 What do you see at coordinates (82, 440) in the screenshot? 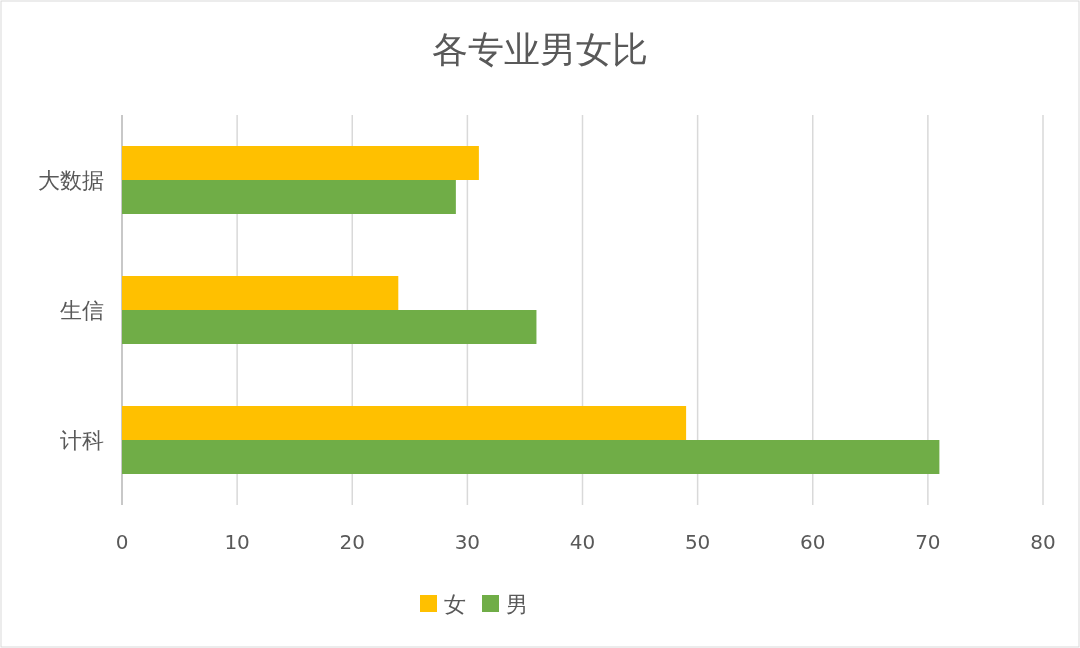
I see `y-tick-label: 计科` at bounding box center [82, 440].